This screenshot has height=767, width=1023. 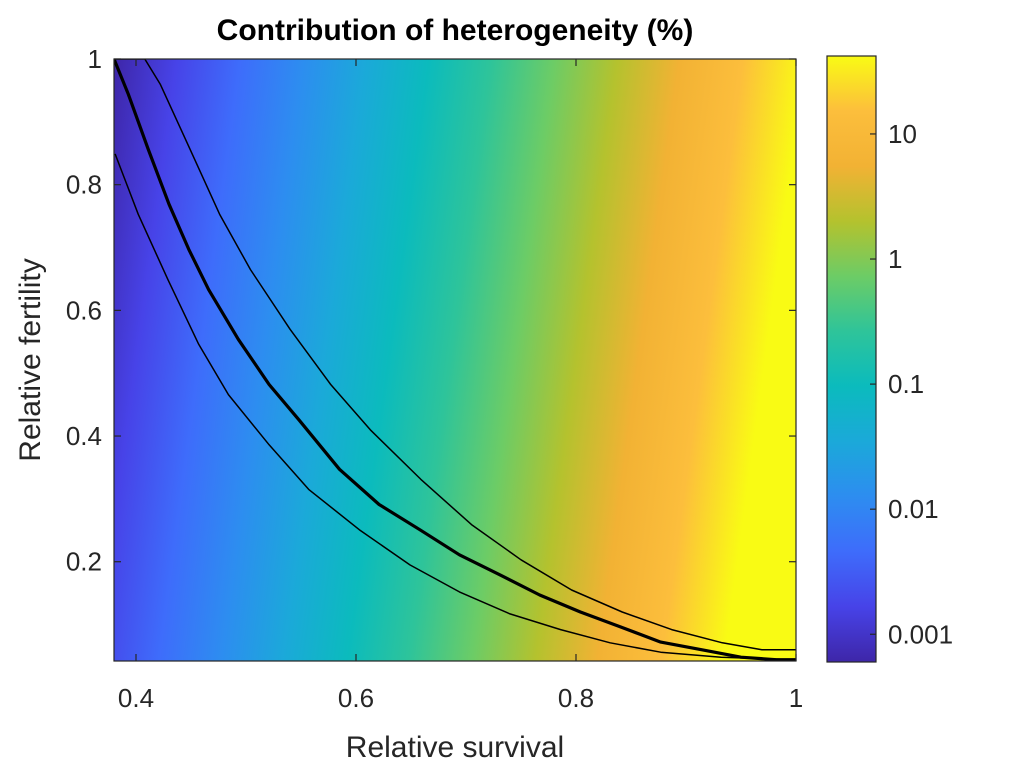 I want to click on colorbar-tick-label: 10, so click(x=902, y=134).